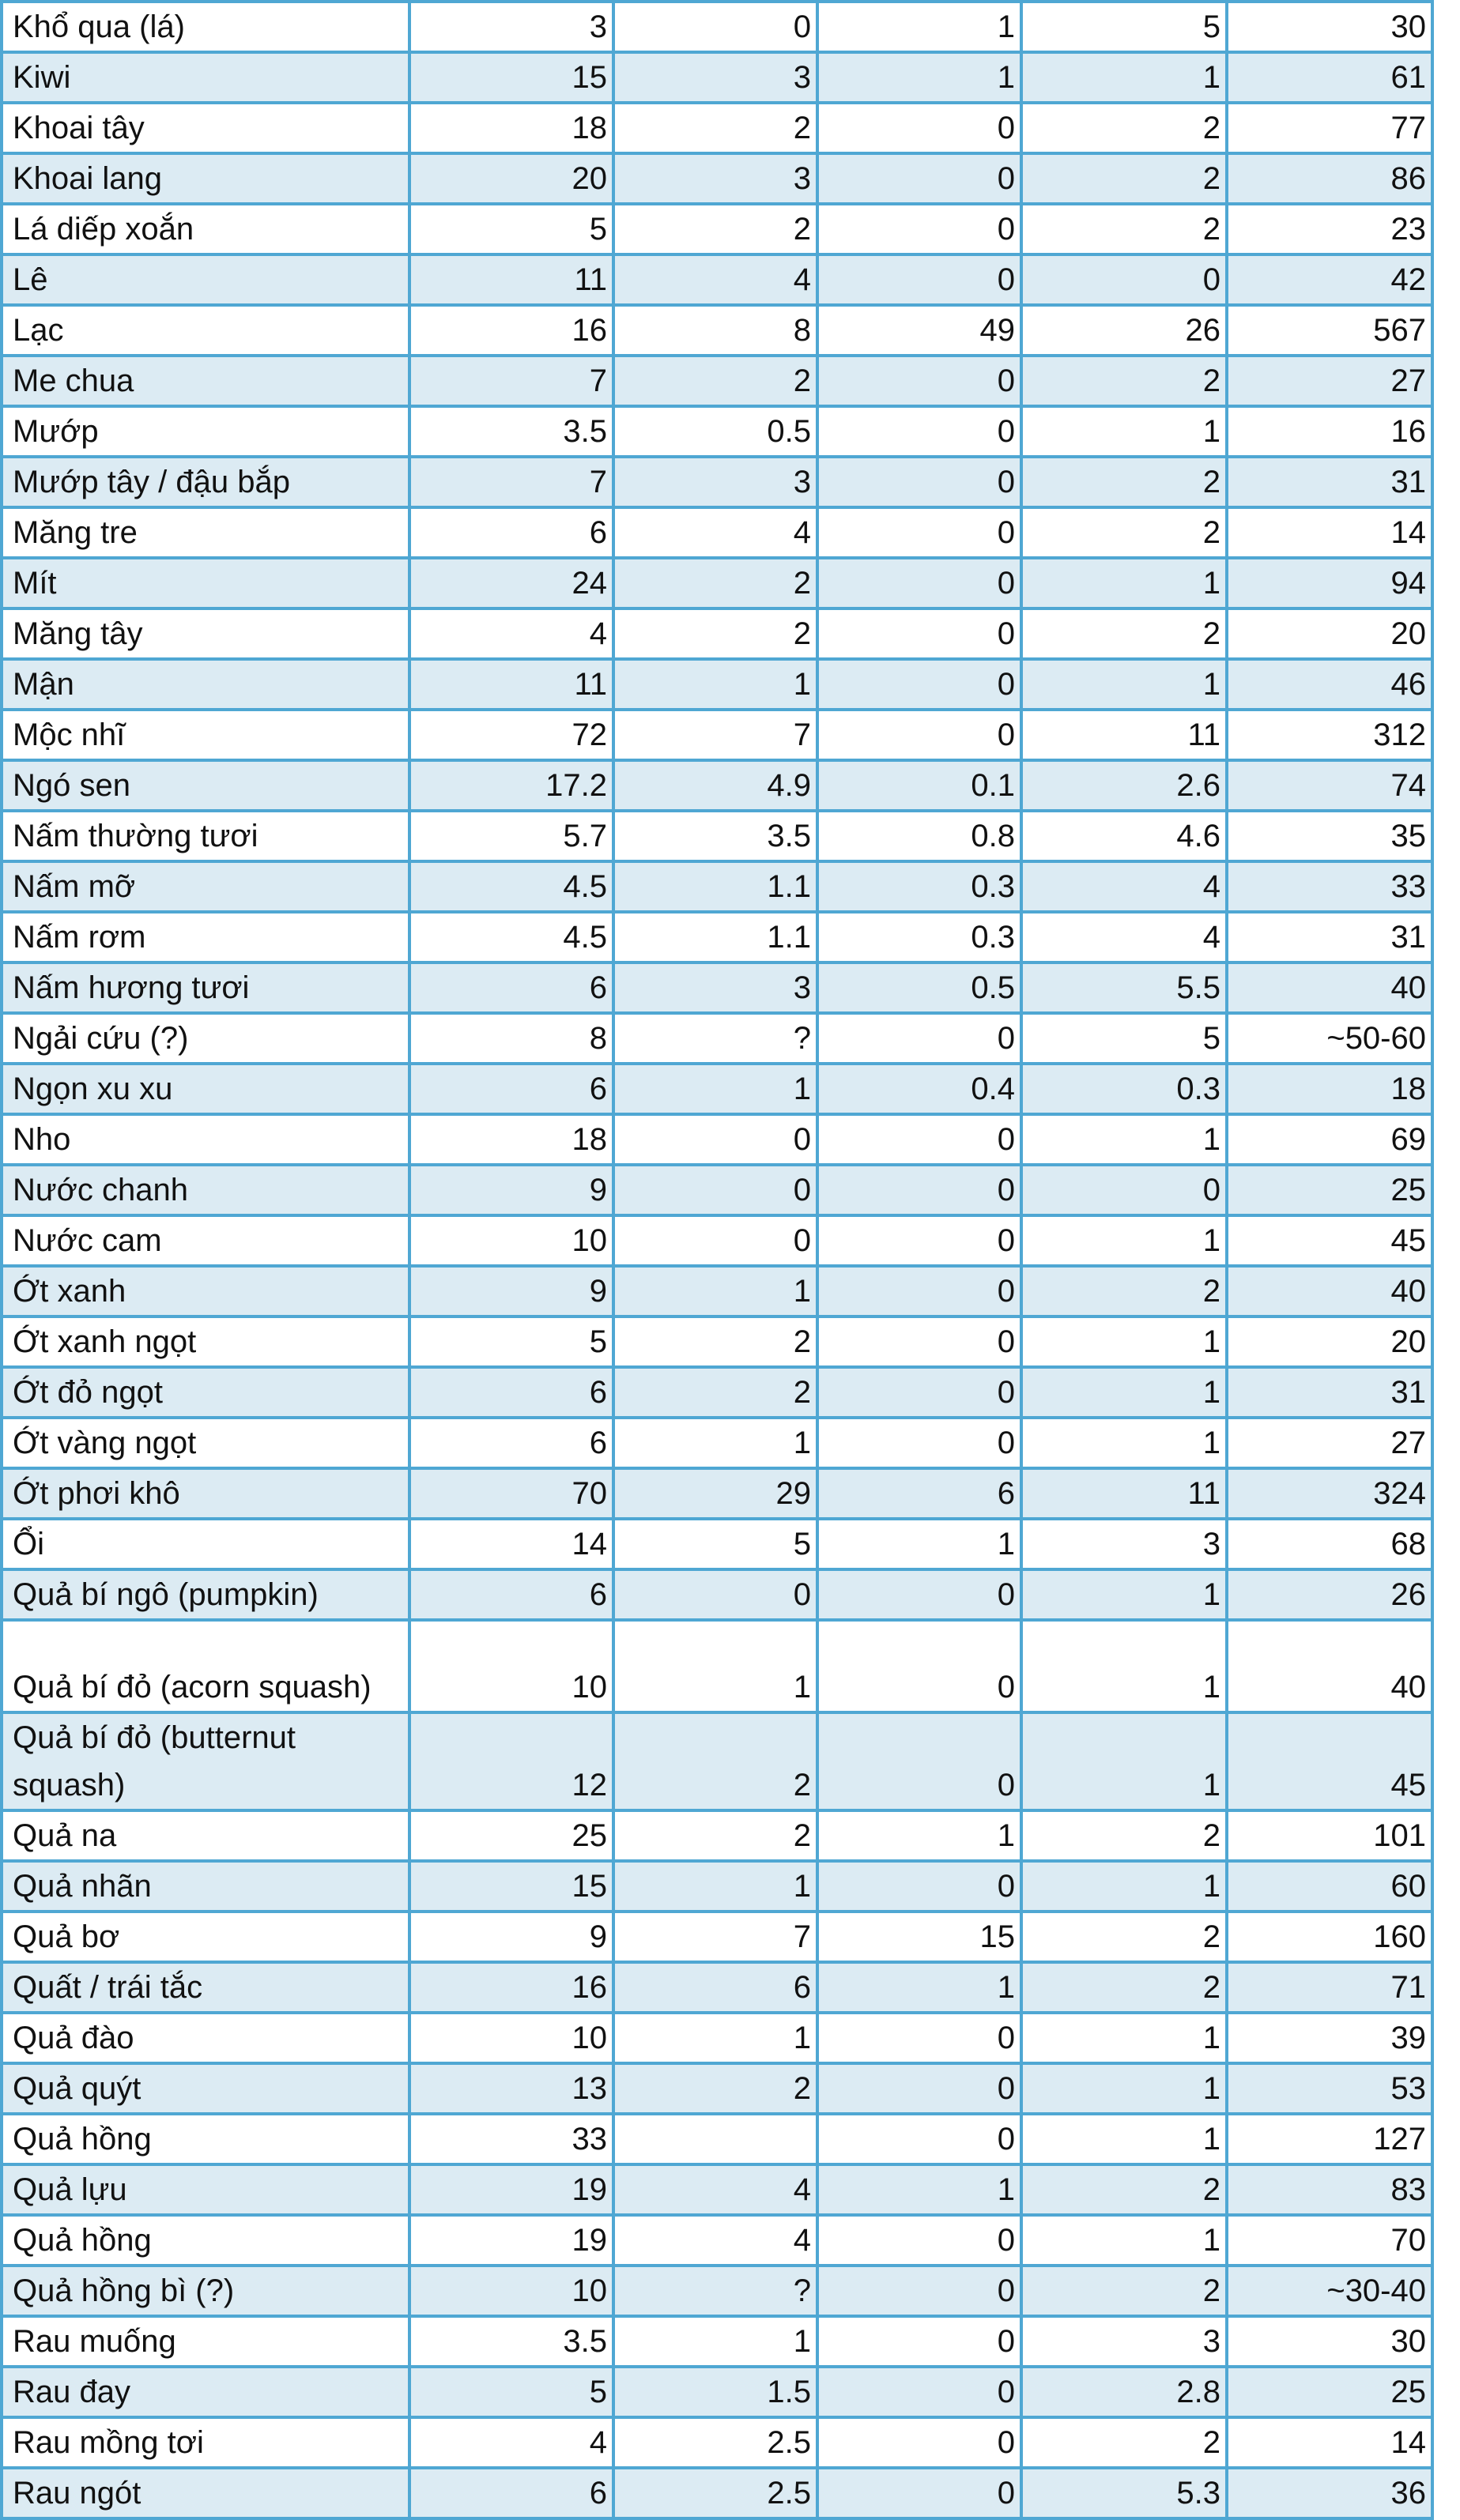 Image resolution: width=1460 pixels, height=2520 pixels. What do you see at coordinates (512, 583) in the screenshot?
I see `value-cell-1: 24` at bounding box center [512, 583].